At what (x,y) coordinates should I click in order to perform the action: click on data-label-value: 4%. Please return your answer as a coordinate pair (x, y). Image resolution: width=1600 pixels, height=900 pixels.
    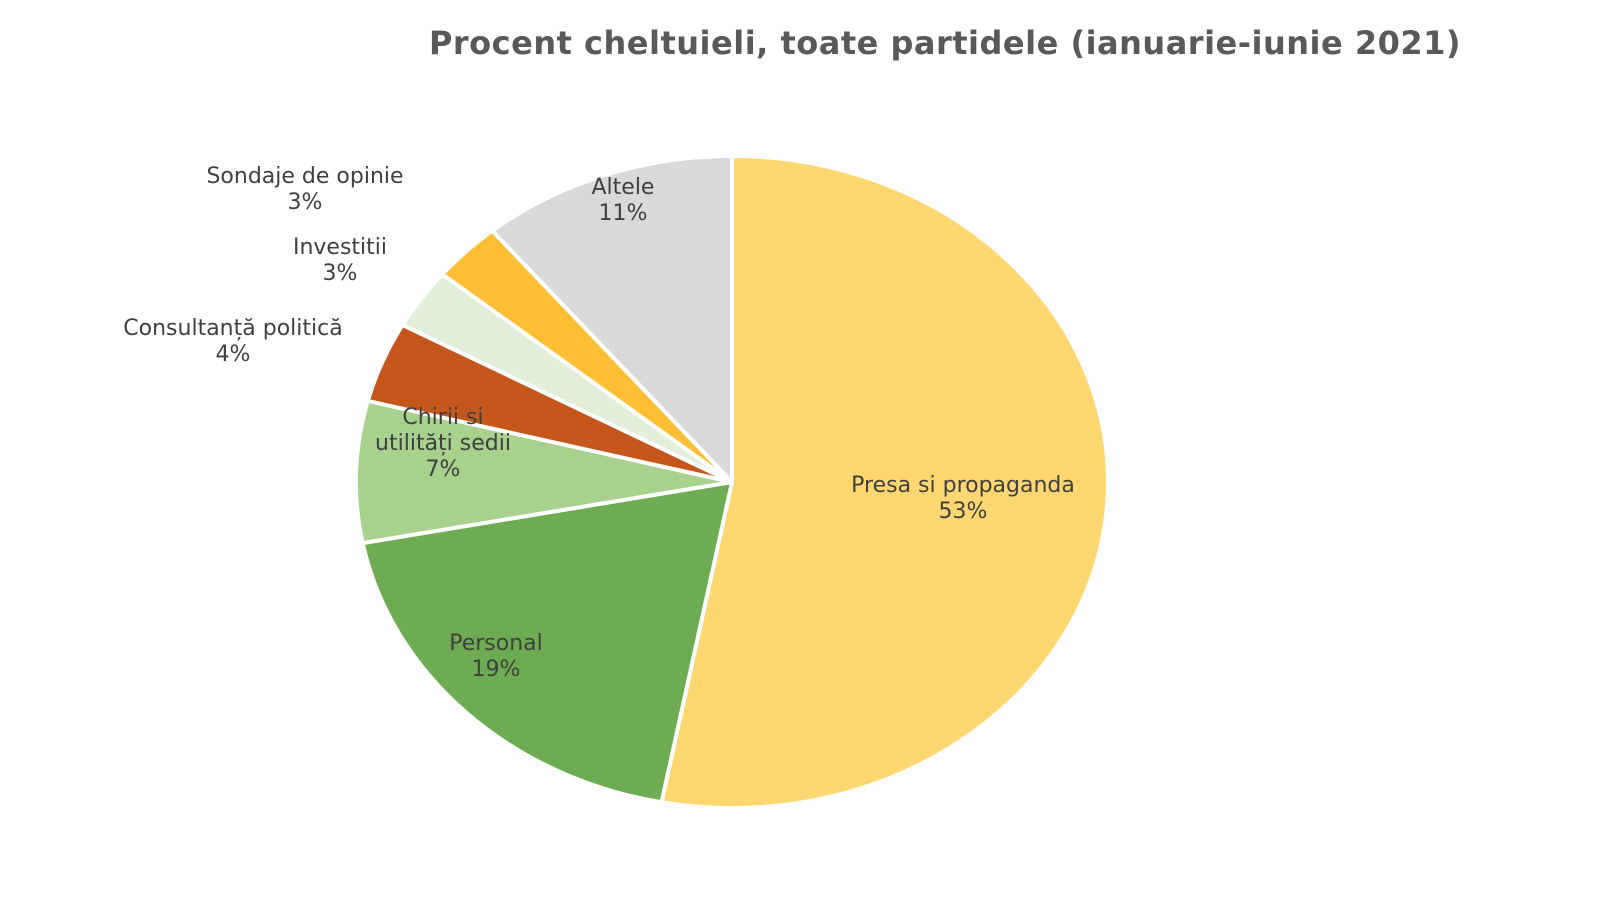
    Looking at the image, I should click on (233, 354).